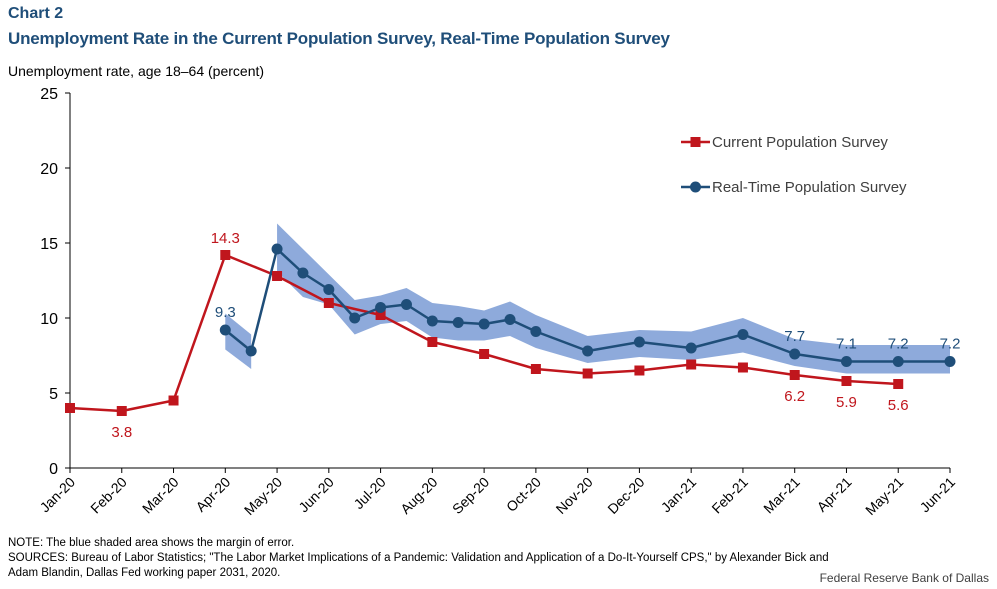 The width and height of the screenshot is (997, 589). Describe the element at coordinates (49, 169) in the screenshot. I see `y-tick-label: 20` at that location.